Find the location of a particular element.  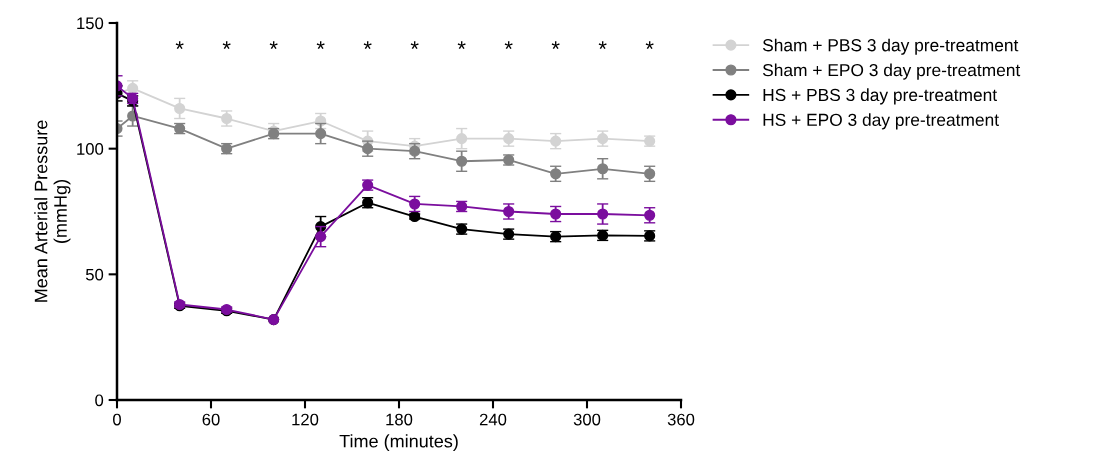

y-tick-label: 50 is located at coordinates (94, 274).